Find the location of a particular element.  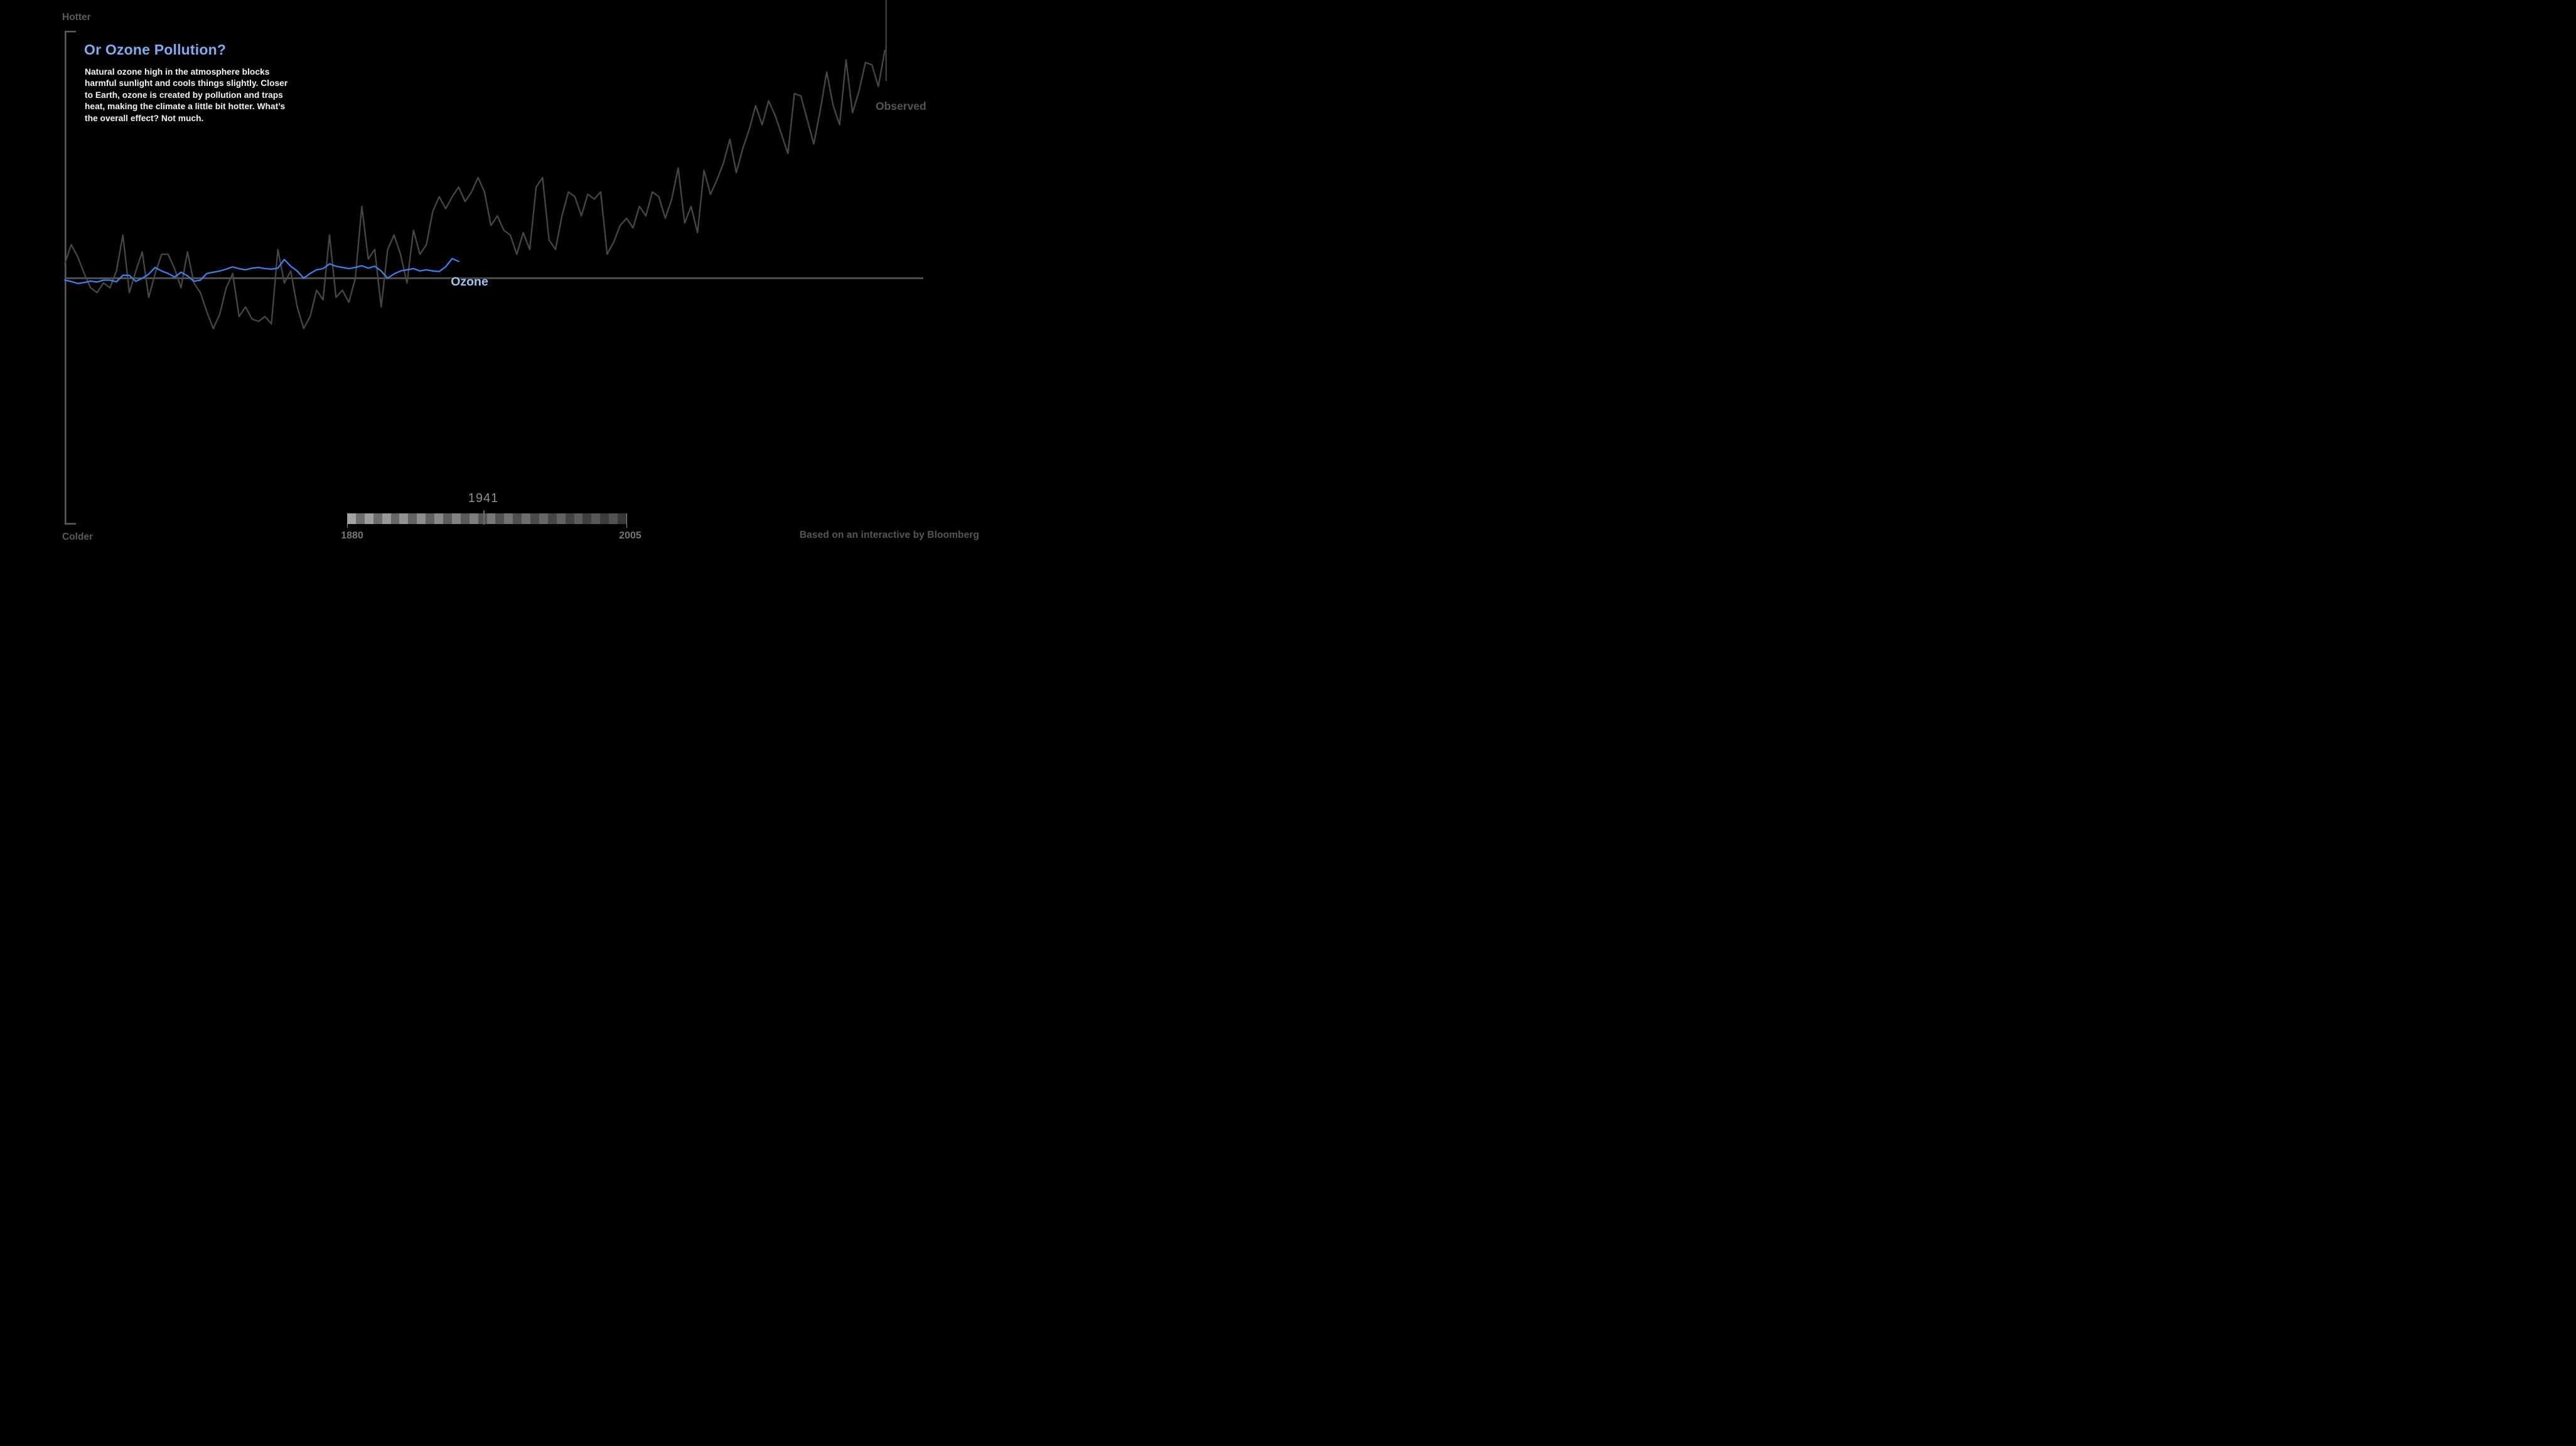

timeline-start-tick is located at coordinates (347, 520).